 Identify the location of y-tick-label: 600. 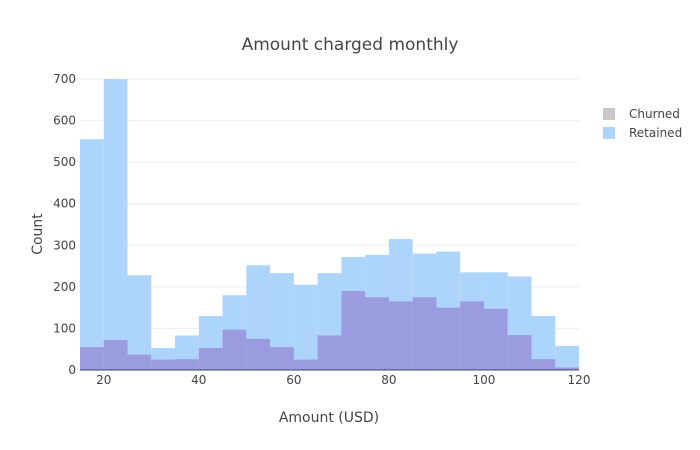
(64, 121).